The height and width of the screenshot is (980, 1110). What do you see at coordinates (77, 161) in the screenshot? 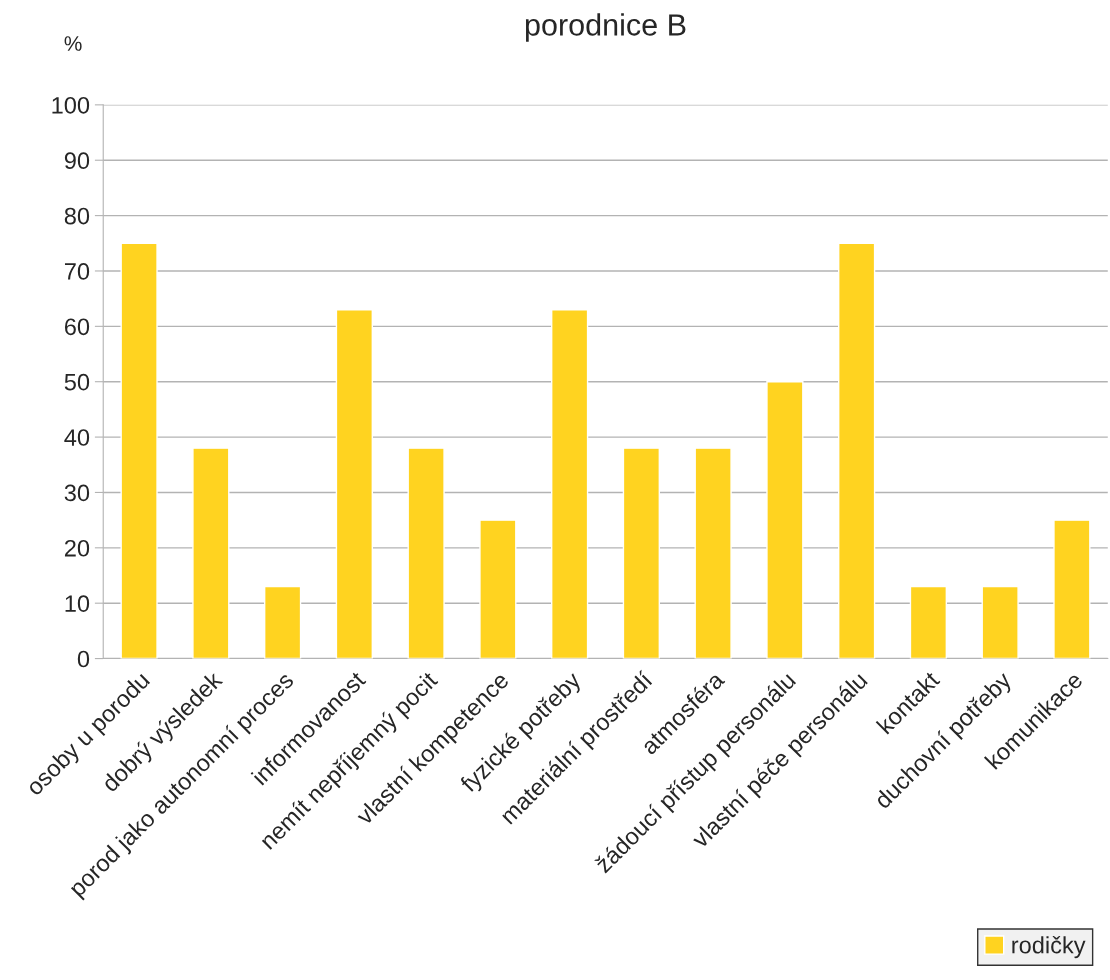
I see `y-tick-label: 90` at bounding box center [77, 161].